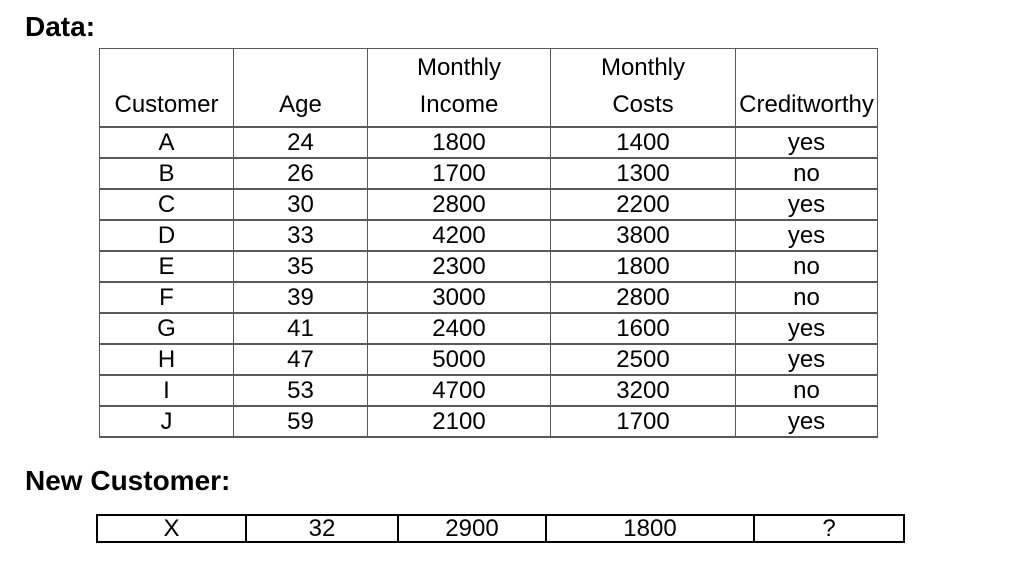 This screenshot has height=588, width=1026. What do you see at coordinates (459, 142) in the screenshot?
I see `cell-monthly-income: 1800` at bounding box center [459, 142].